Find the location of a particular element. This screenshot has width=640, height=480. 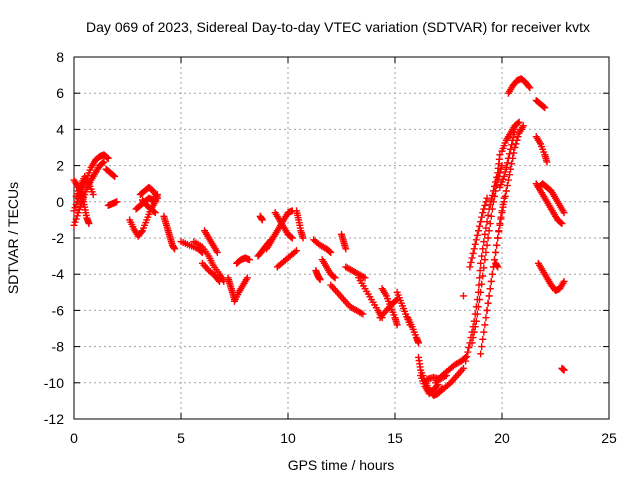

x-tick-label: 20 is located at coordinates (502, 438).